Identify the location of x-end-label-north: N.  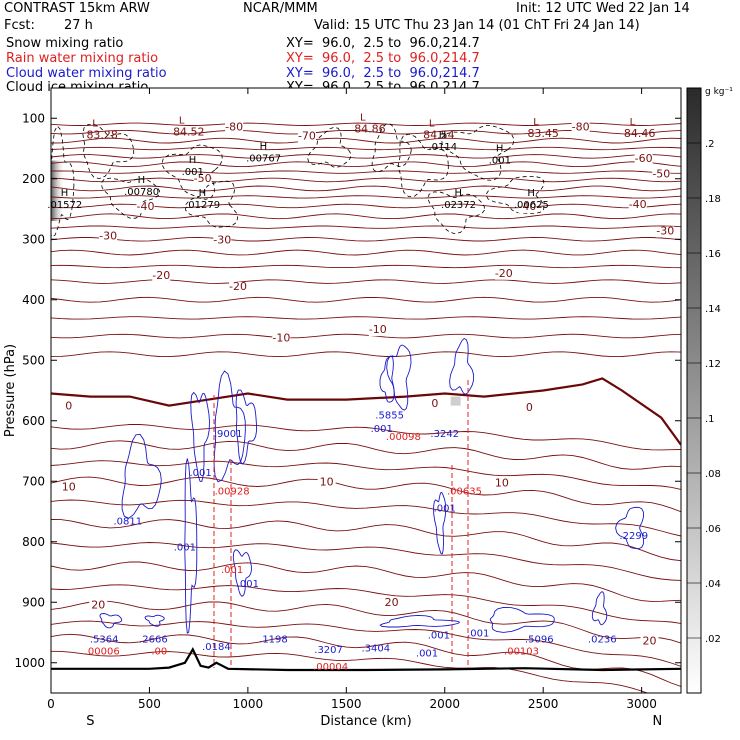
(658, 721).